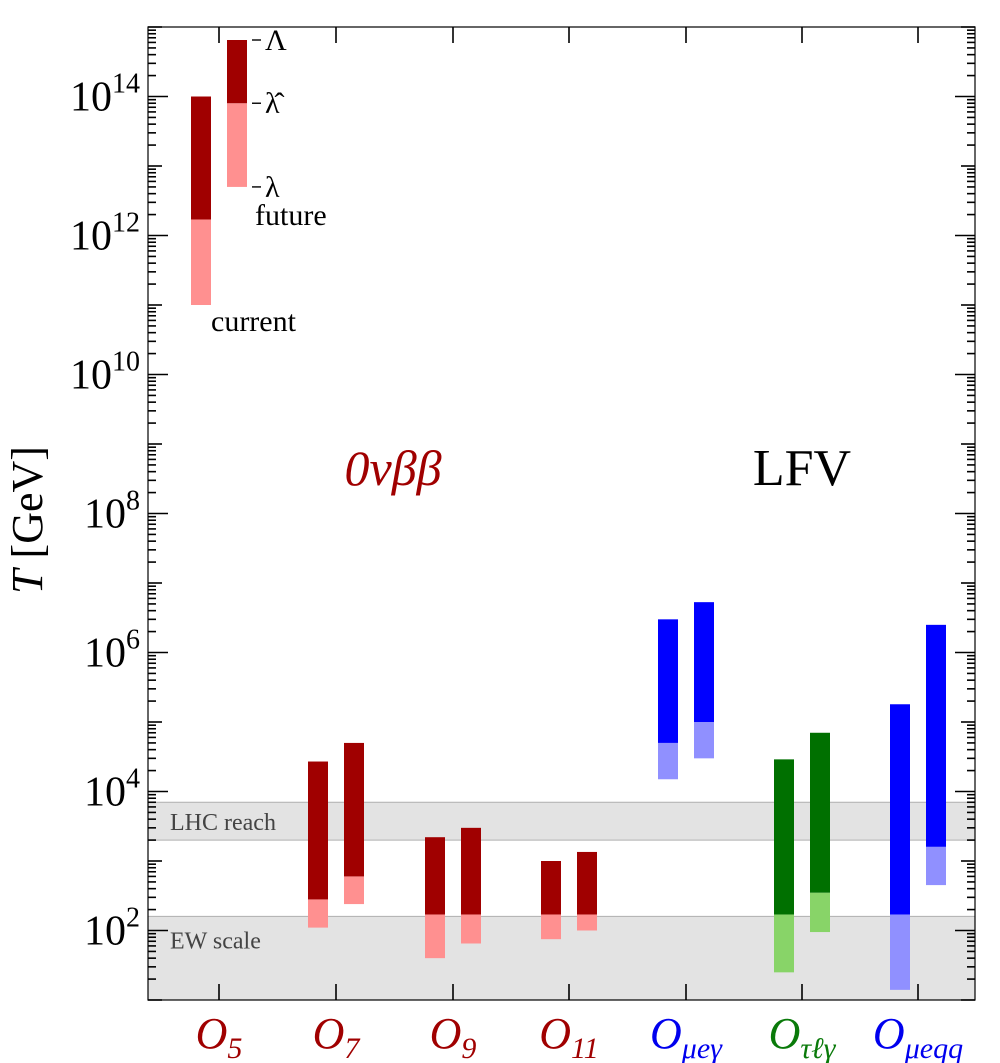 The width and height of the screenshot is (1000, 1063). What do you see at coordinates (105, 373) in the screenshot?
I see `y-tick-label-4: 10¹⁰` at bounding box center [105, 373].